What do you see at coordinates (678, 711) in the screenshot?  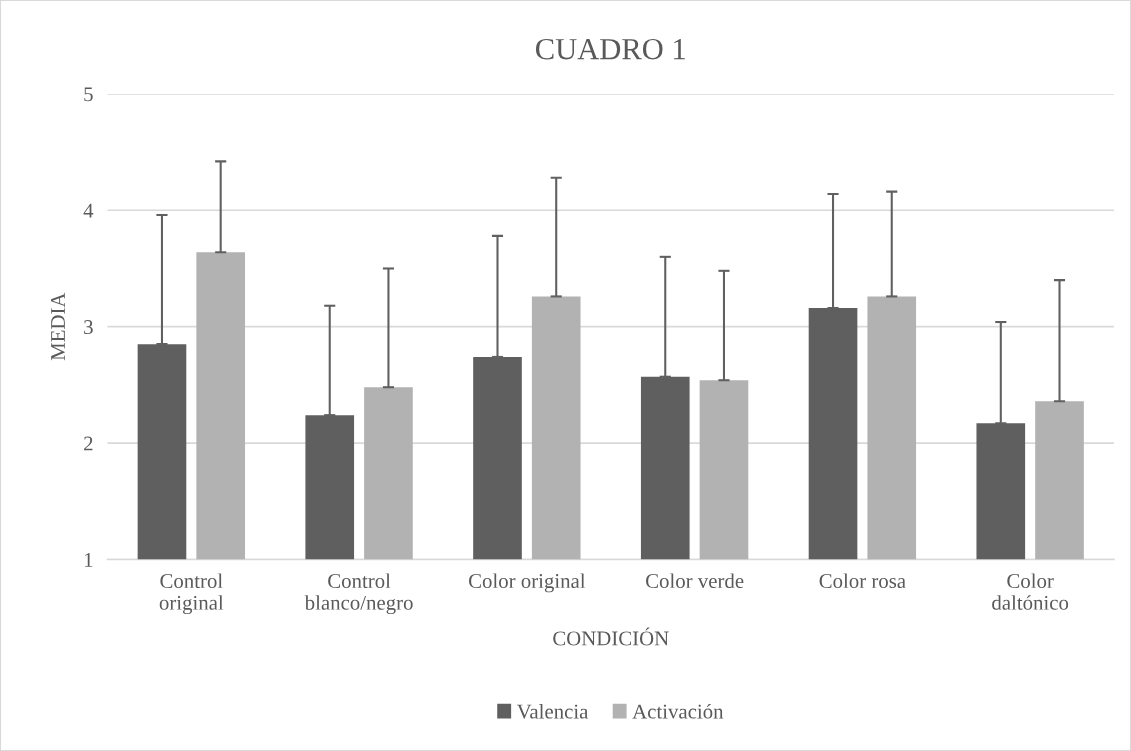 I see `legend-label: Activación` at bounding box center [678, 711].